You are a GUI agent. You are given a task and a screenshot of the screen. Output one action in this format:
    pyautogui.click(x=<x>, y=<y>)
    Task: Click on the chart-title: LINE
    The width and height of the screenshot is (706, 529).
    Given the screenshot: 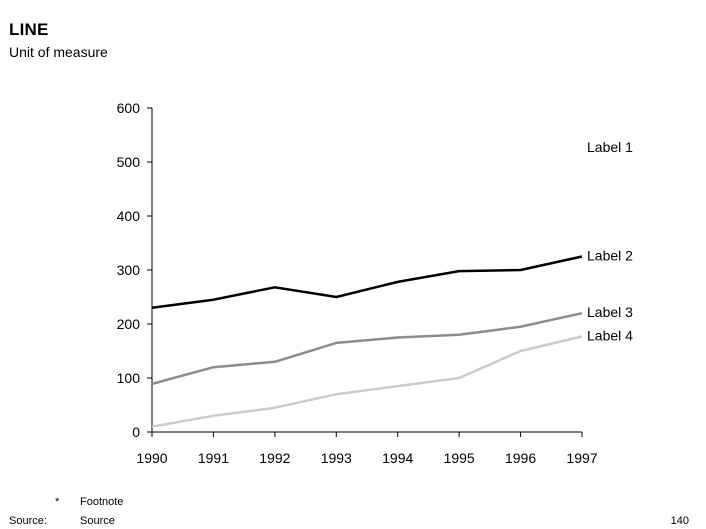 What is the action you would take?
    pyautogui.click(x=29, y=29)
    